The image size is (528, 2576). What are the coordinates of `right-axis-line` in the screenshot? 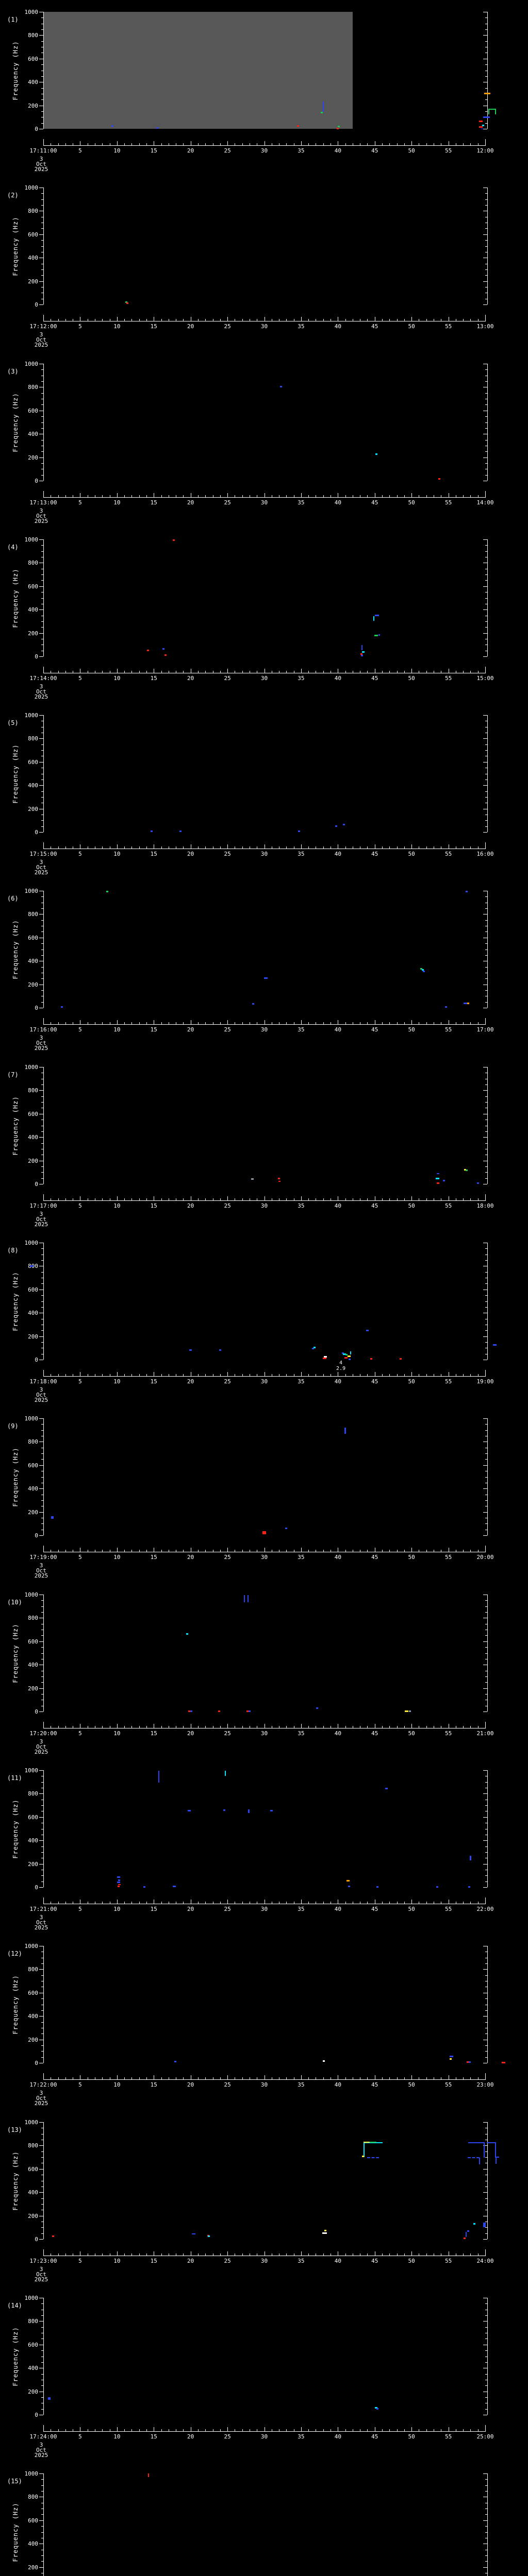 It's located at (487, 2524).